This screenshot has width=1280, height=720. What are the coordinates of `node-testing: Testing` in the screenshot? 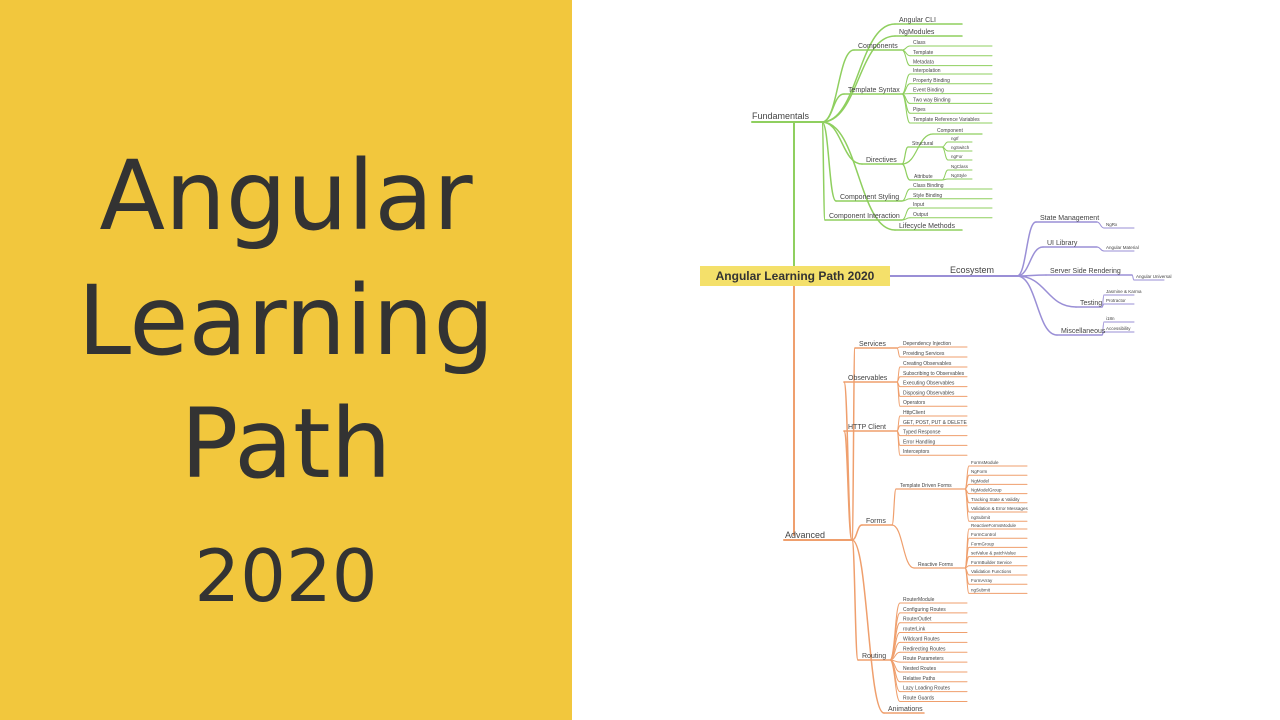 It's located at (1091, 303).